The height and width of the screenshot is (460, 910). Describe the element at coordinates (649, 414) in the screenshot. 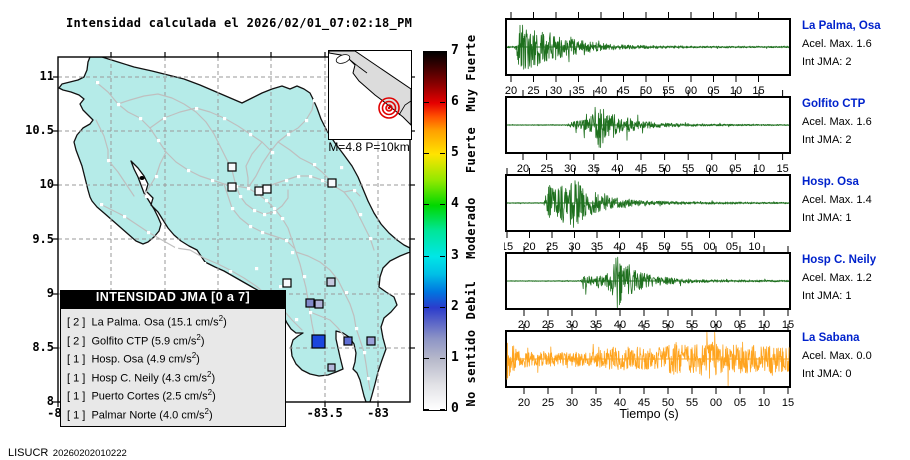

I see `time-axis-label: Tiempo (s)` at that location.